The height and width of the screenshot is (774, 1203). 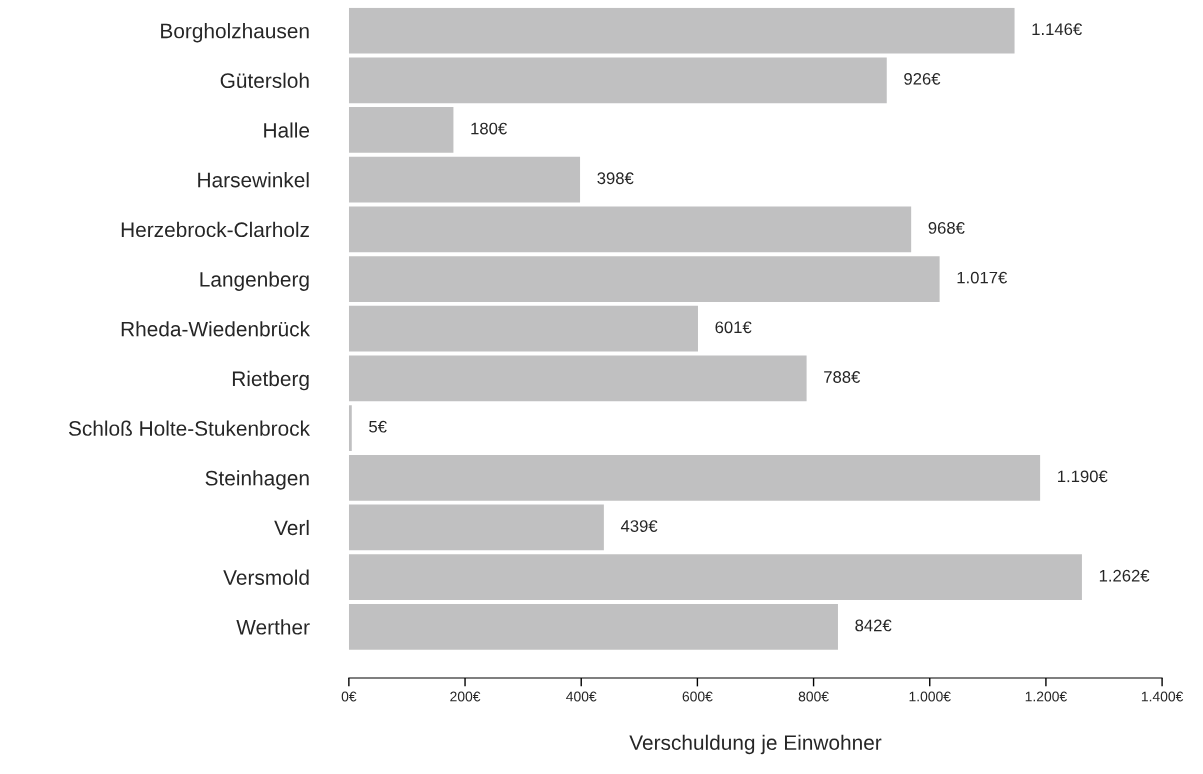 I want to click on data-label: 842€, so click(x=873, y=625).